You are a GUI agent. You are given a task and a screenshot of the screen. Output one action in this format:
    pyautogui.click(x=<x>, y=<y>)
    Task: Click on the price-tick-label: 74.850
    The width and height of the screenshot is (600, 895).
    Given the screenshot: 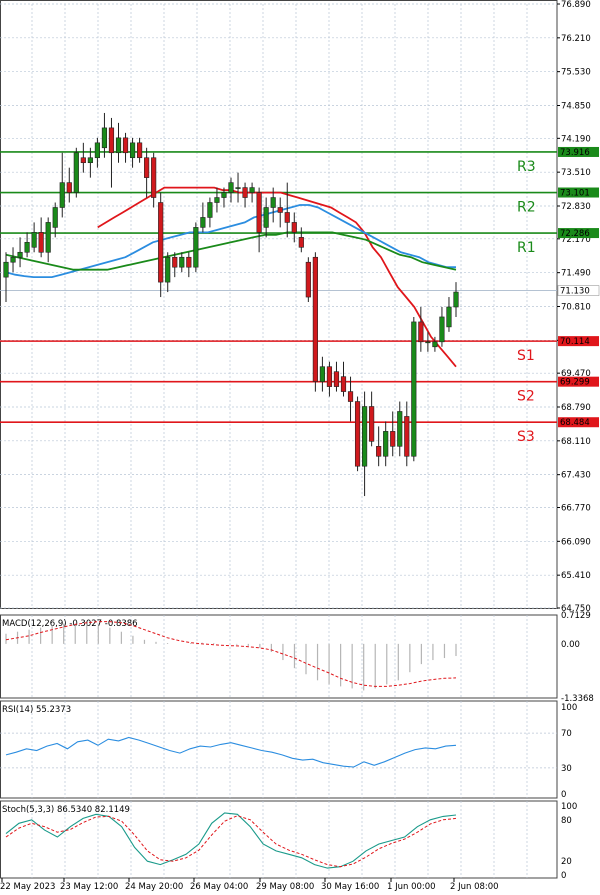 What is the action you would take?
    pyautogui.click(x=576, y=106)
    